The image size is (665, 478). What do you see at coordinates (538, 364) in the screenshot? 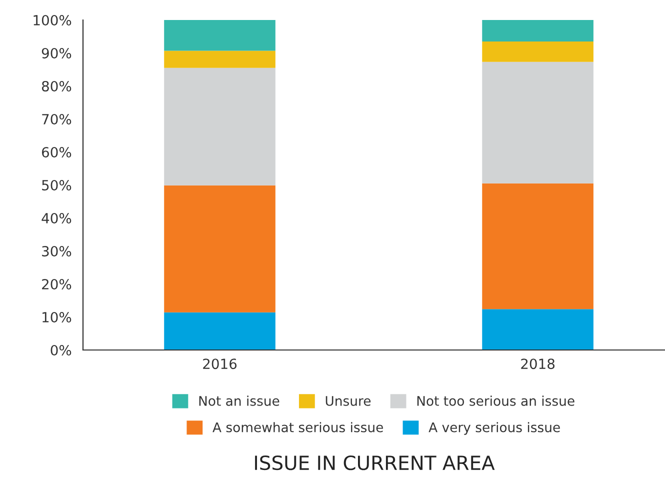
I see `x-tick-label: 2018` at bounding box center [538, 364].